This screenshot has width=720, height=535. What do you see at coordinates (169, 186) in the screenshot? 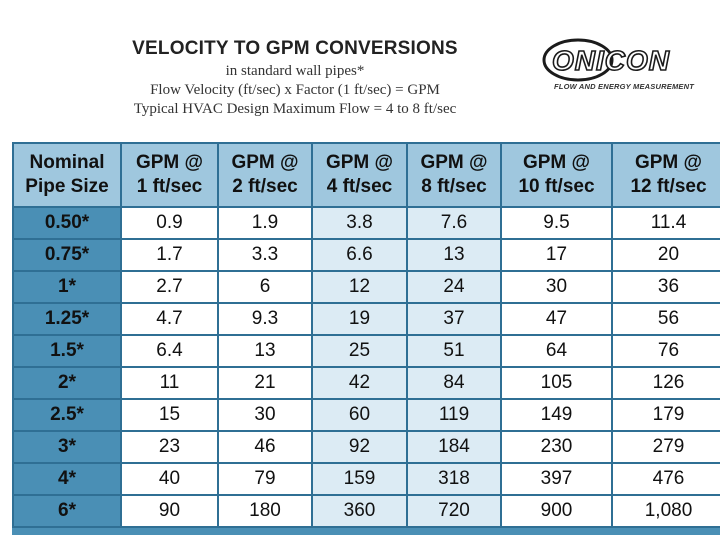
I see `column-header-line: 1 ft/sec` at bounding box center [169, 186].